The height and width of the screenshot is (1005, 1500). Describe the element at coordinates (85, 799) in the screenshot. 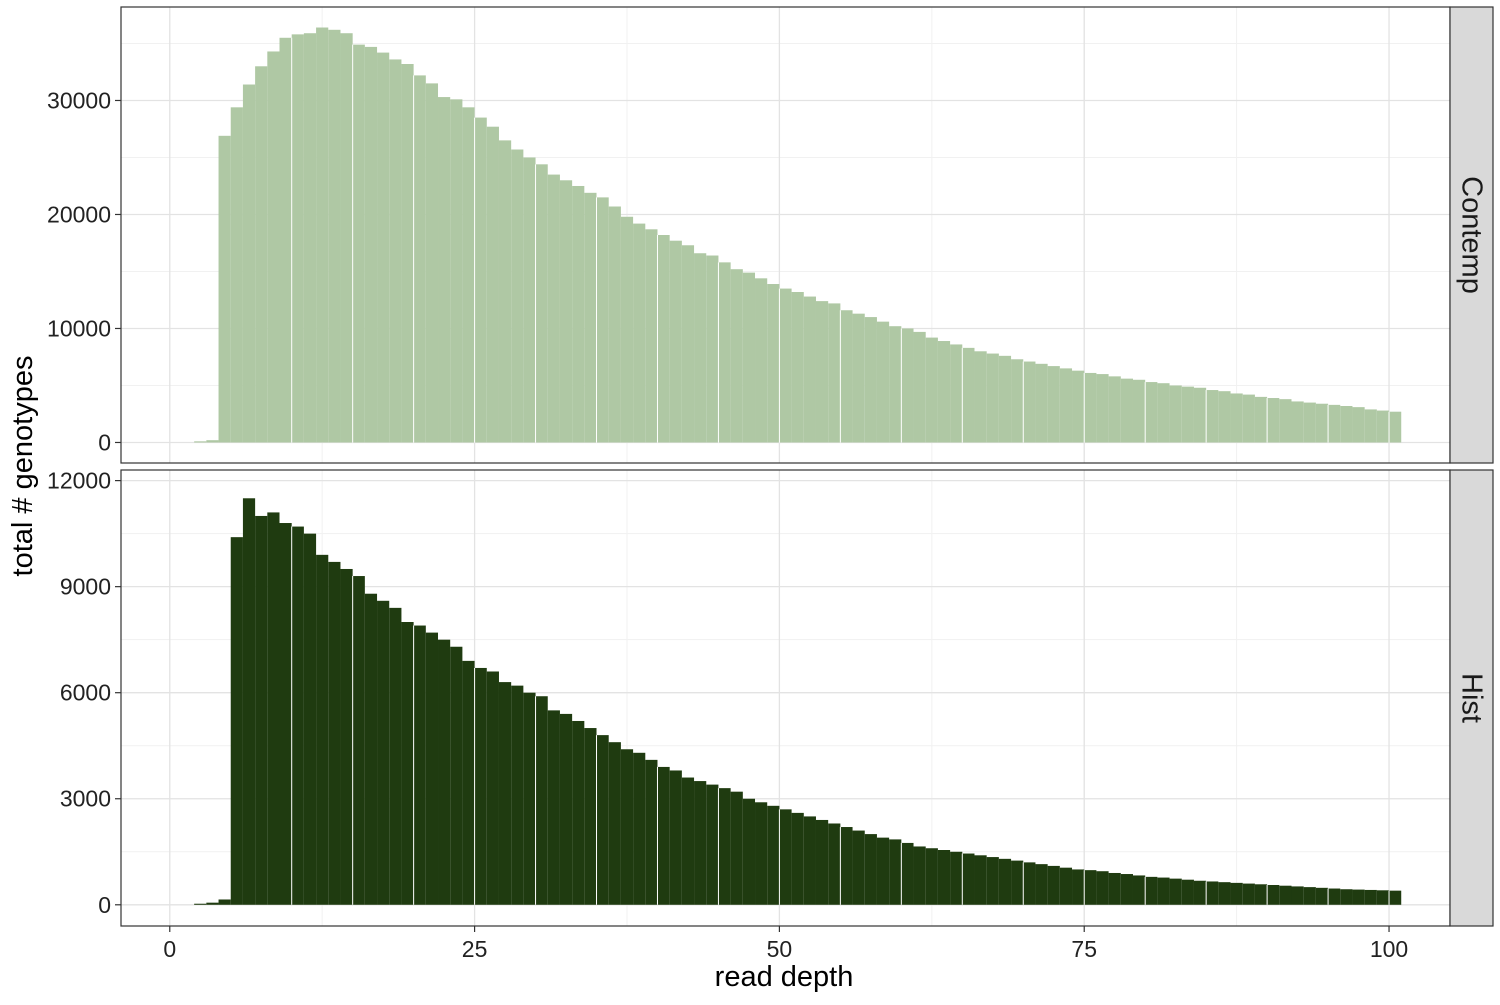

I see `y-tick-label-3000: 3000` at that location.